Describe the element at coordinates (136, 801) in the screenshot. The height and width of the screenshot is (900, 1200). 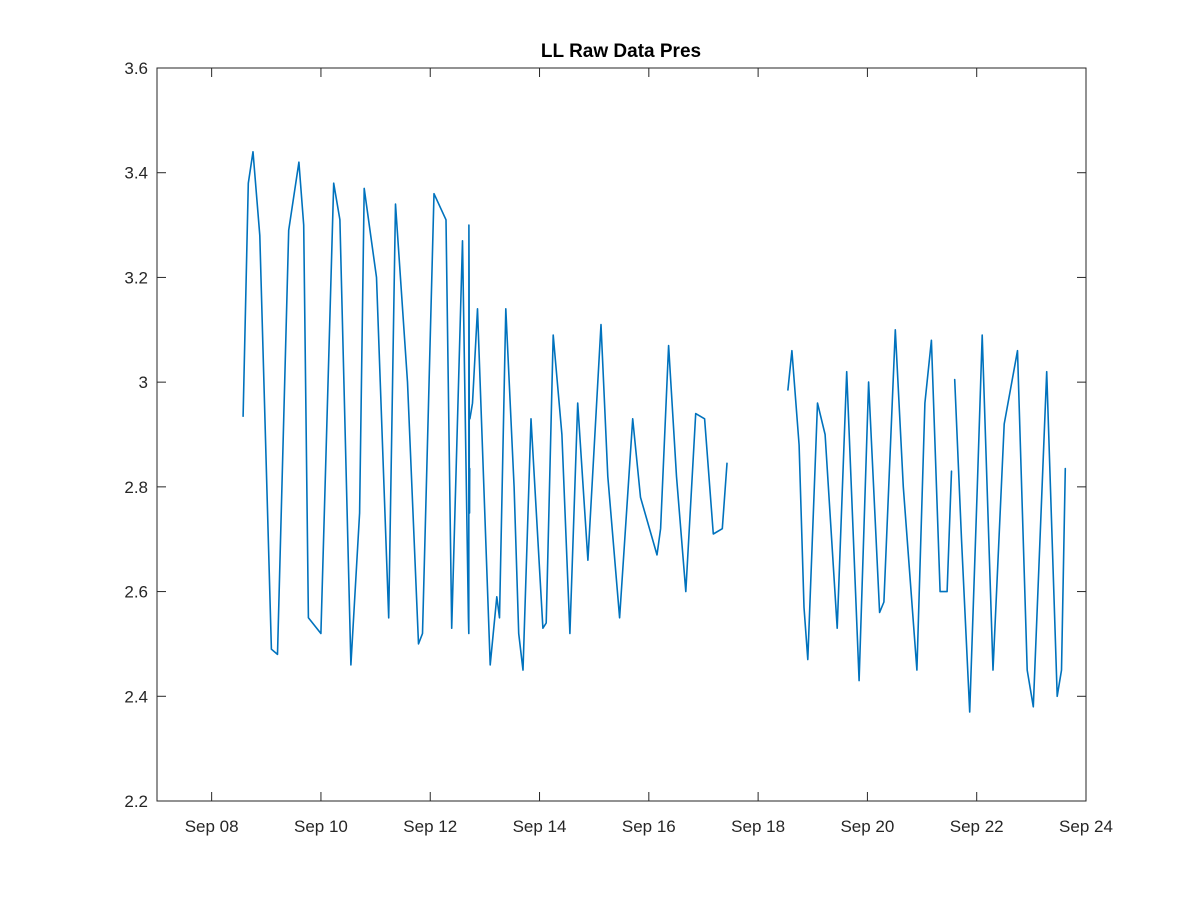
I see `y-tick-label: 2.2` at that location.